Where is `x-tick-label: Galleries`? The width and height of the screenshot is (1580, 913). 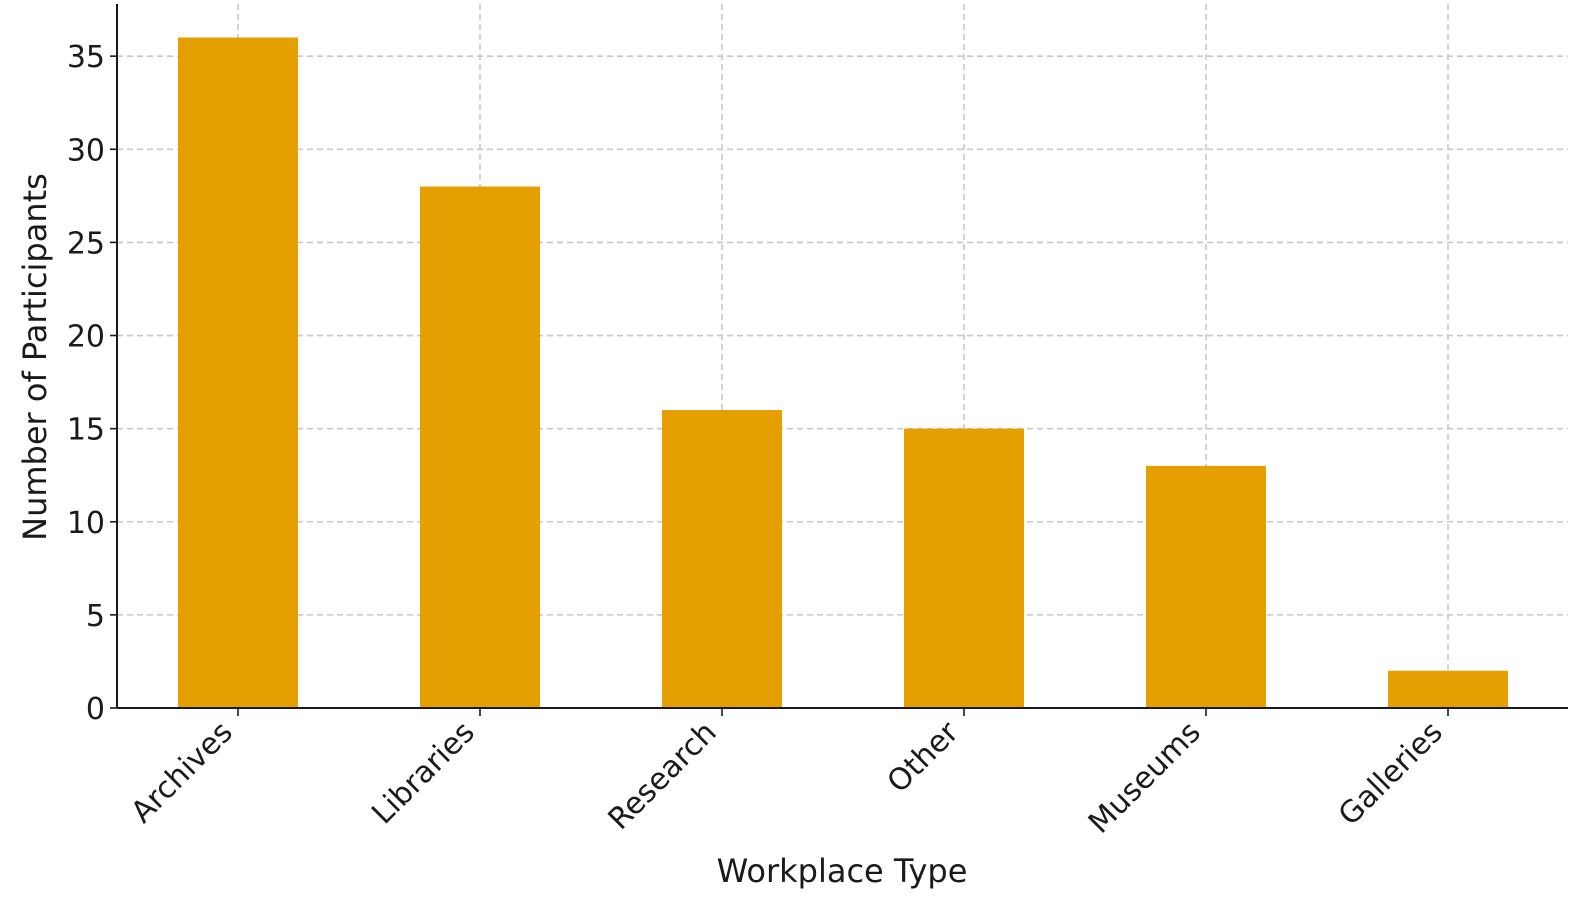 x-tick-label: Galleries is located at coordinates (1391, 774).